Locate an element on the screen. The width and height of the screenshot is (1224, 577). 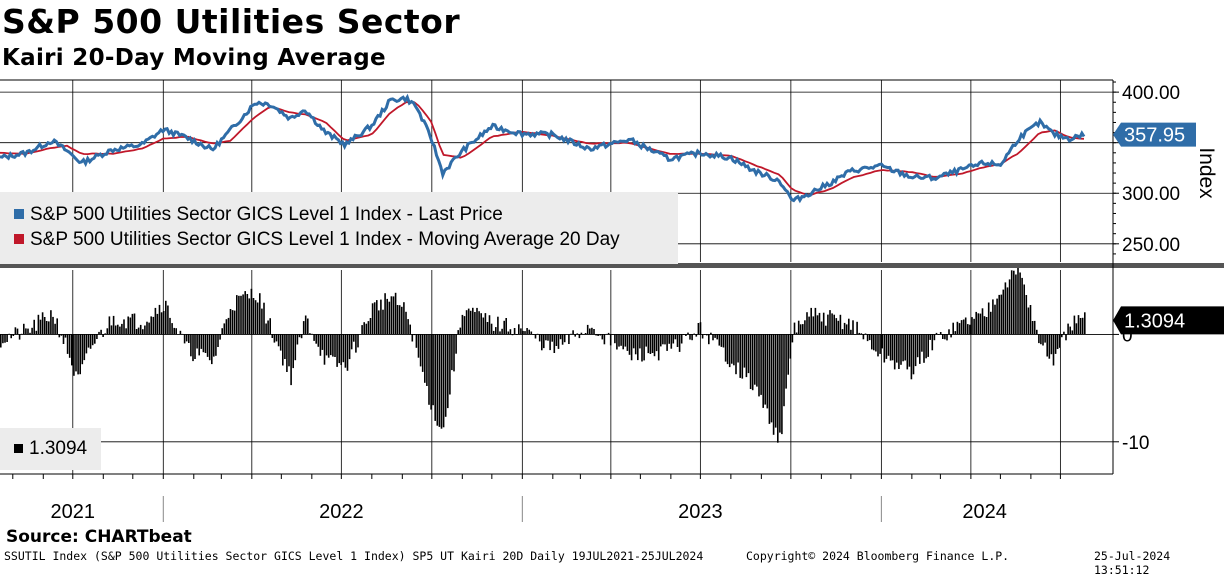
price-y-tick-label: 400.00 is located at coordinates (1151, 93).